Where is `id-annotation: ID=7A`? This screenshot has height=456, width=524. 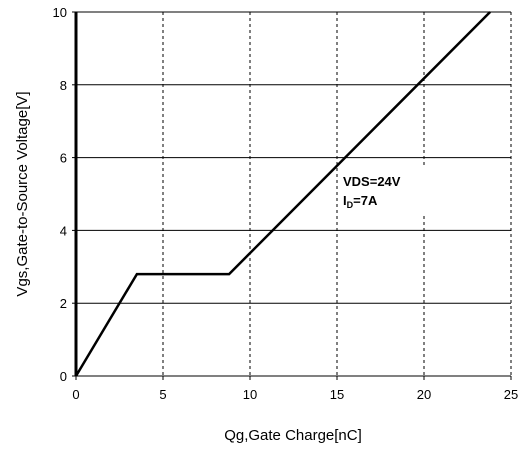 id-annotation: ID=7A is located at coordinates (360, 201).